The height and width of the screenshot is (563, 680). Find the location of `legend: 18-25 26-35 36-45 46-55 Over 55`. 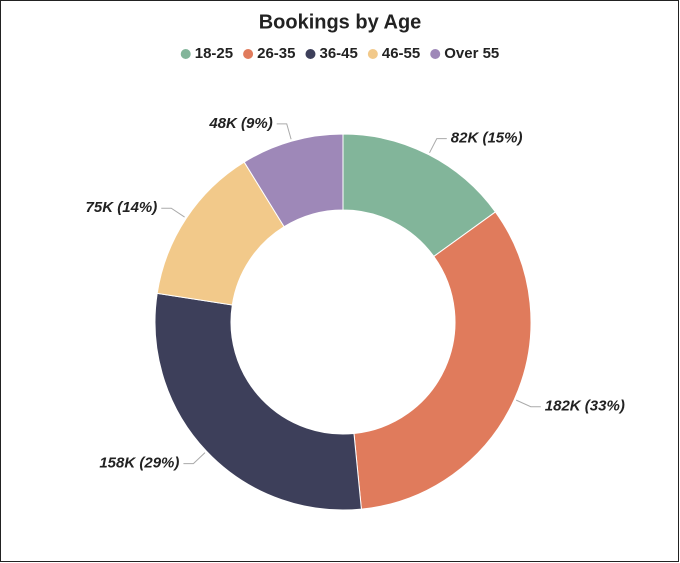

legend: 18-25 26-35 36-45 46-55 Over 55 is located at coordinates (339, 53).